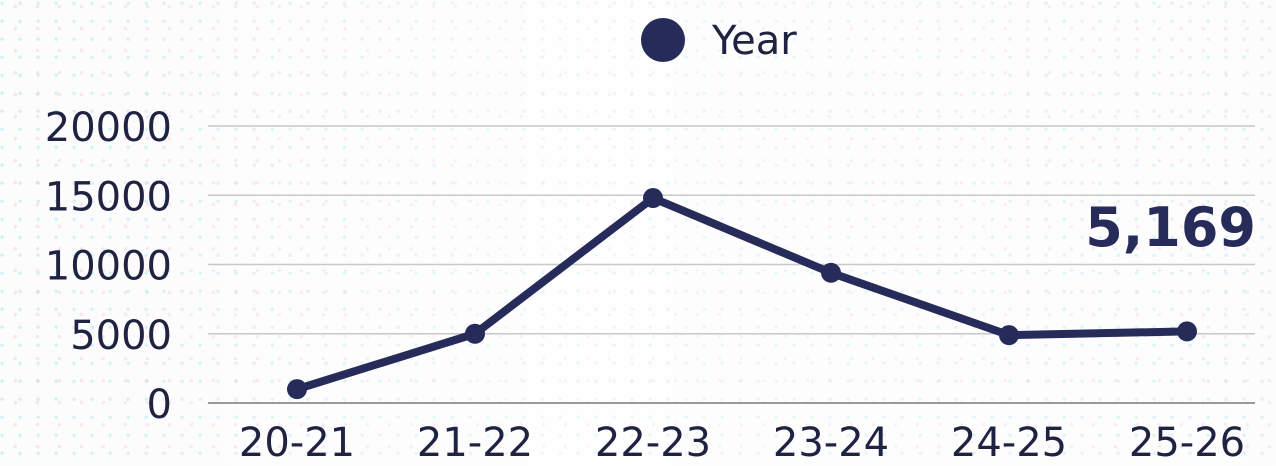 The image size is (1276, 466). What do you see at coordinates (159, 405) in the screenshot?
I see `y-tick-label-0: 0` at bounding box center [159, 405].